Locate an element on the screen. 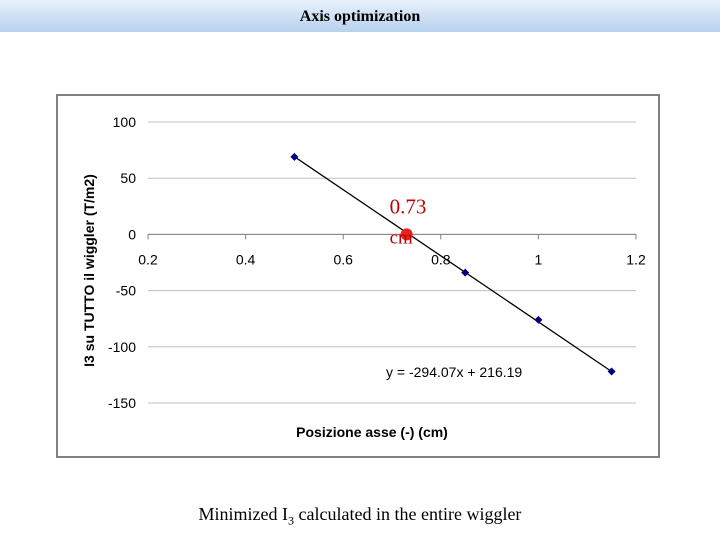 Image resolution: width=720 pixels, height=540 pixels. optimum-unit-label: cm is located at coordinates (401, 237).